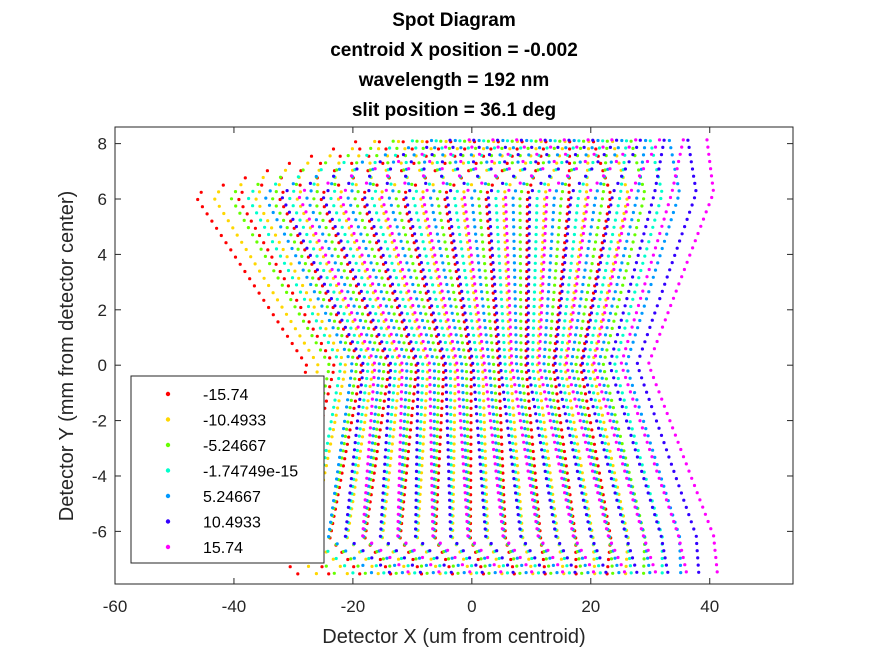 The image size is (875, 656). What do you see at coordinates (168, 496) in the screenshot?
I see `legend-marker` at bounding box center [168, 496].